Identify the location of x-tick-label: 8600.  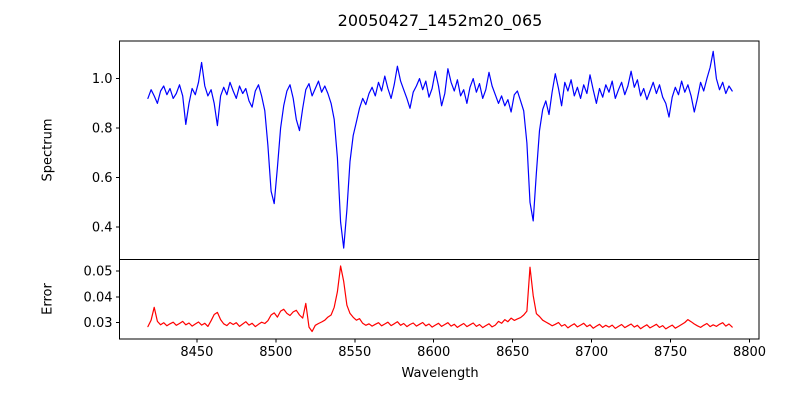
(433, 352).